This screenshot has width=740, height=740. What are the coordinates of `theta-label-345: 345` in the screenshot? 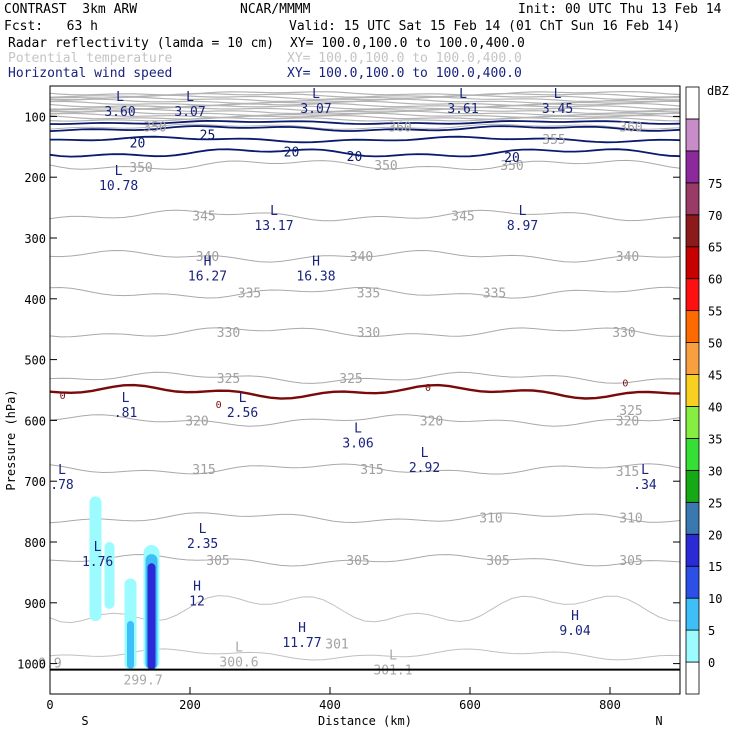 It's located at (203, 217).